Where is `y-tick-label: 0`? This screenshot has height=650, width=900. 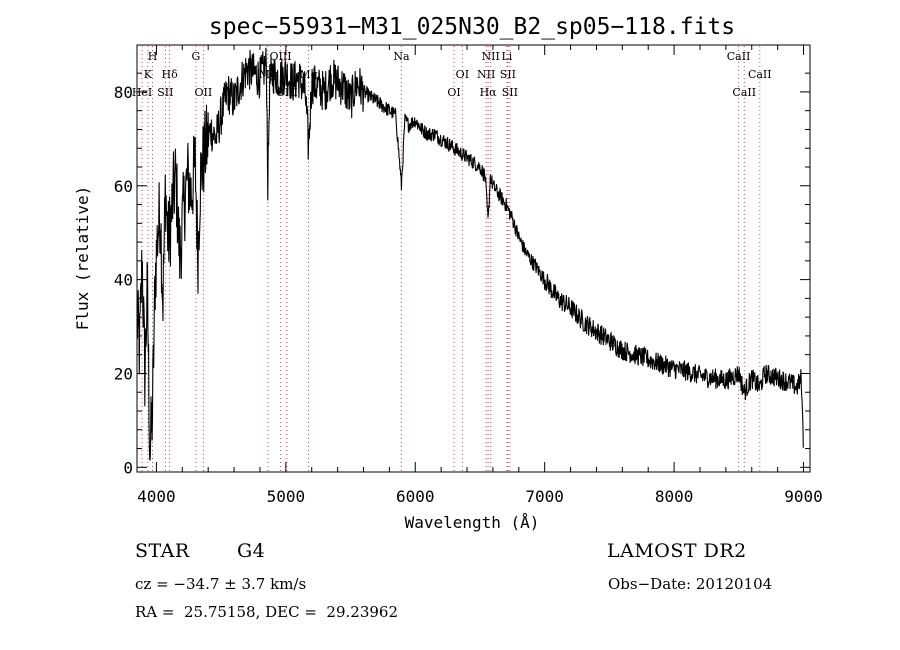
y-tick-label: 0 is located at coordinates (128, 467).